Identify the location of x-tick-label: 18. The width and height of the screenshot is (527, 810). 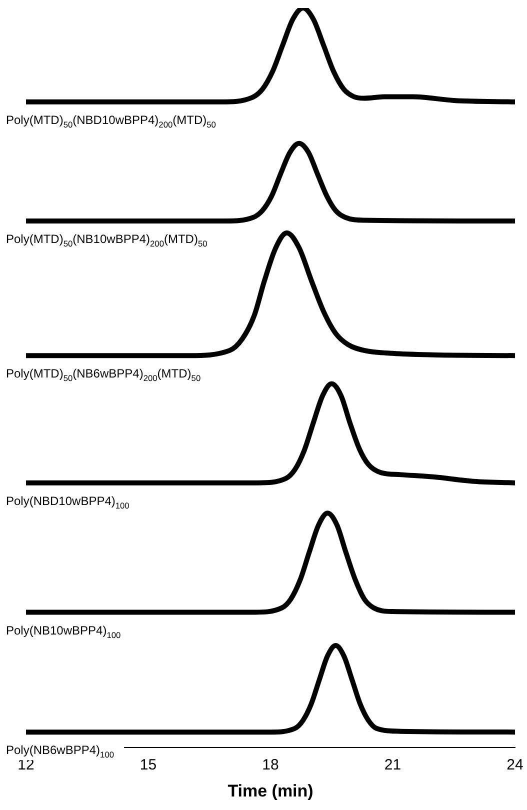
(270, 765).